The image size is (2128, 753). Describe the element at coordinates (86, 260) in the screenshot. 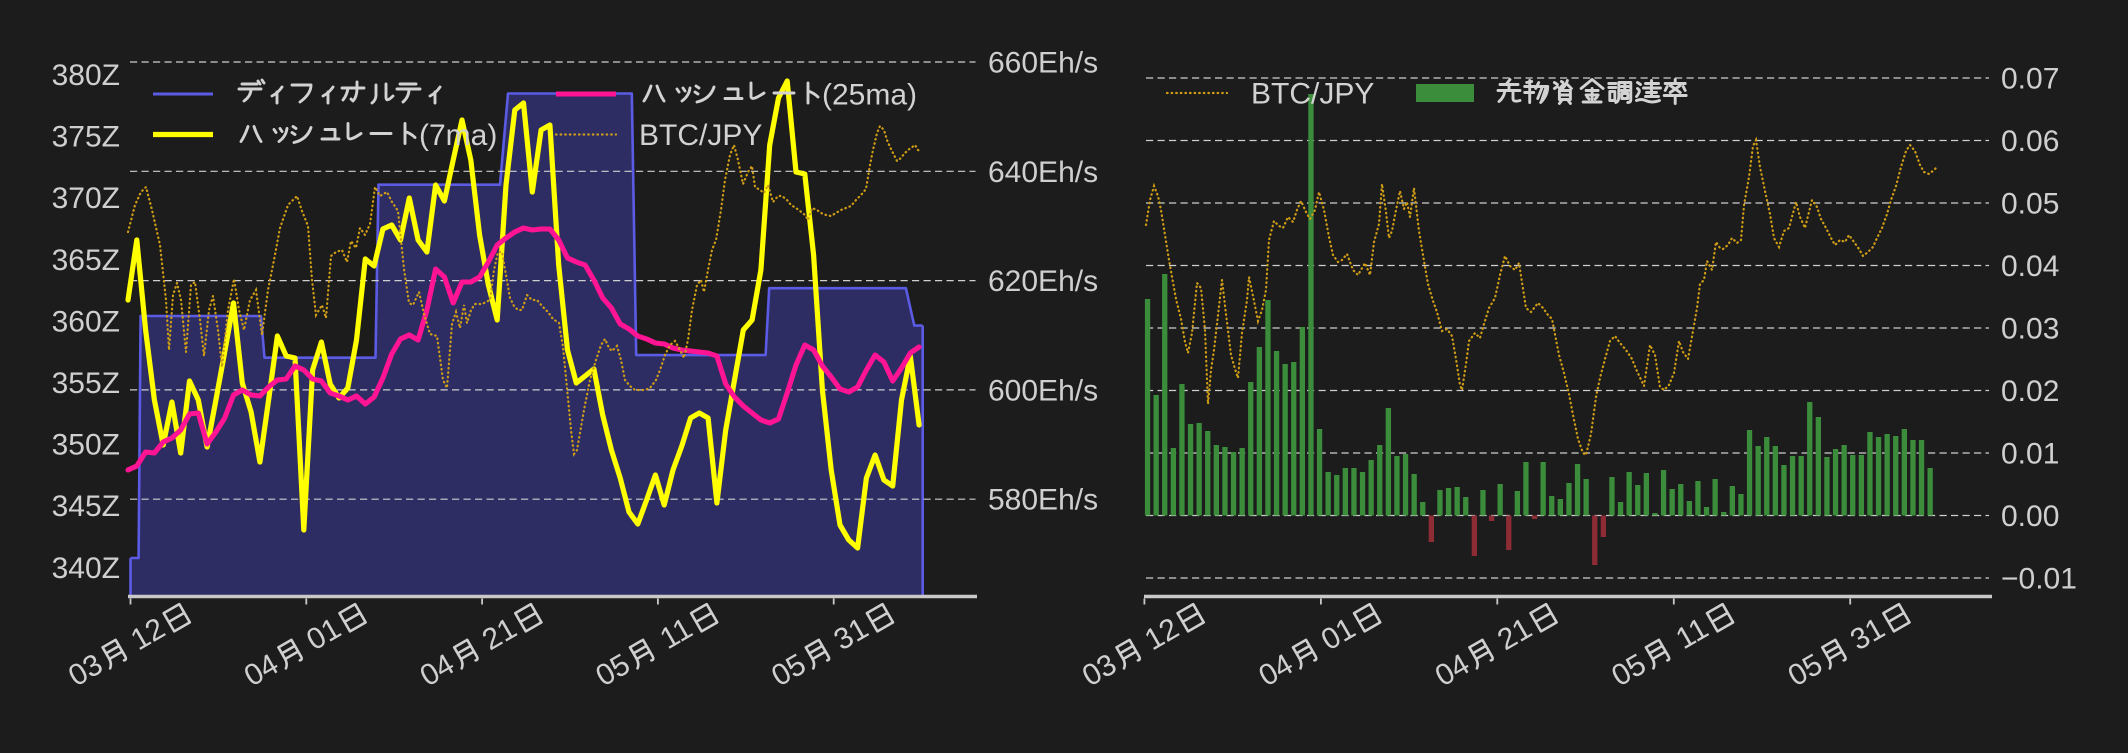

I see `svg-text: 365Z` at that location.